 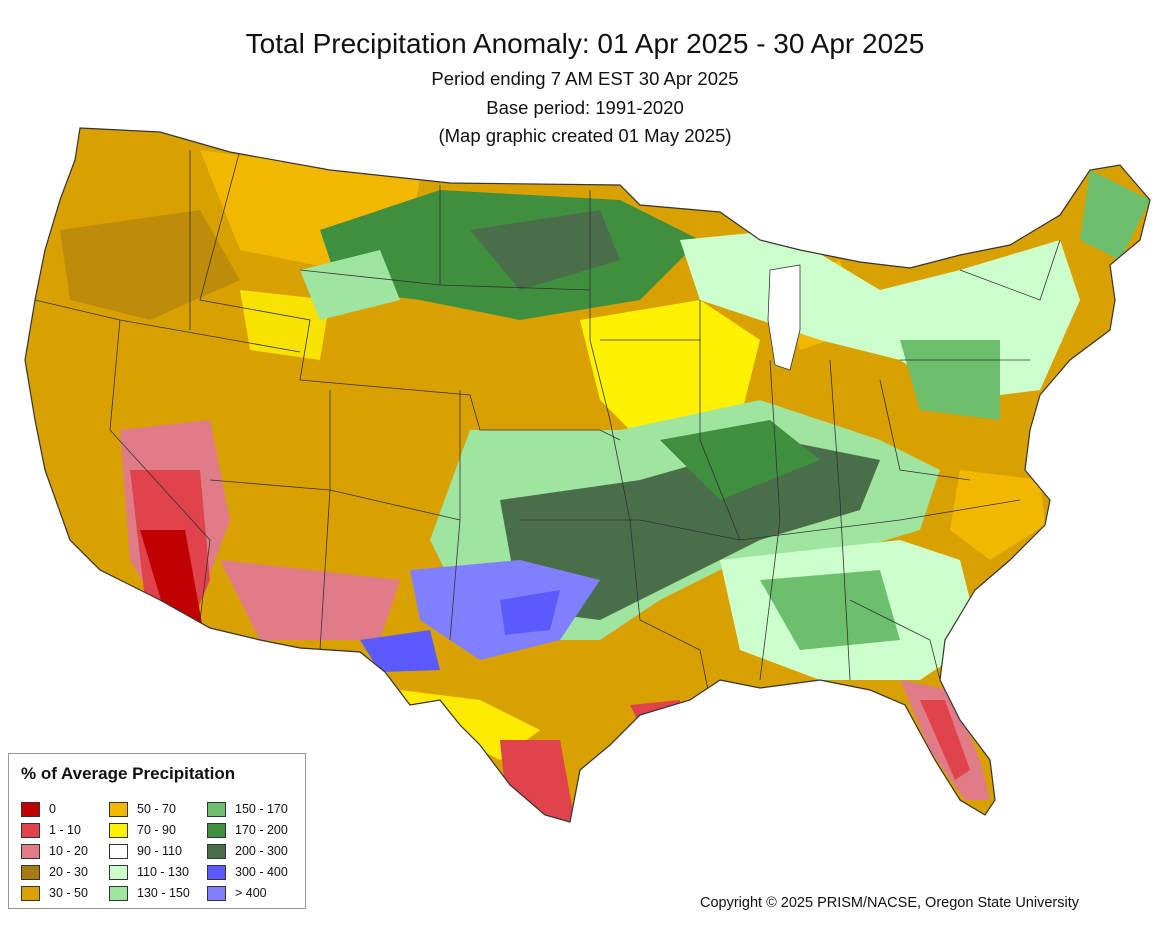 What do you see at coordinates (163, 893) in the screenshot?
I see `legend-label: 130 - 150` at bounding box center [163, 893].